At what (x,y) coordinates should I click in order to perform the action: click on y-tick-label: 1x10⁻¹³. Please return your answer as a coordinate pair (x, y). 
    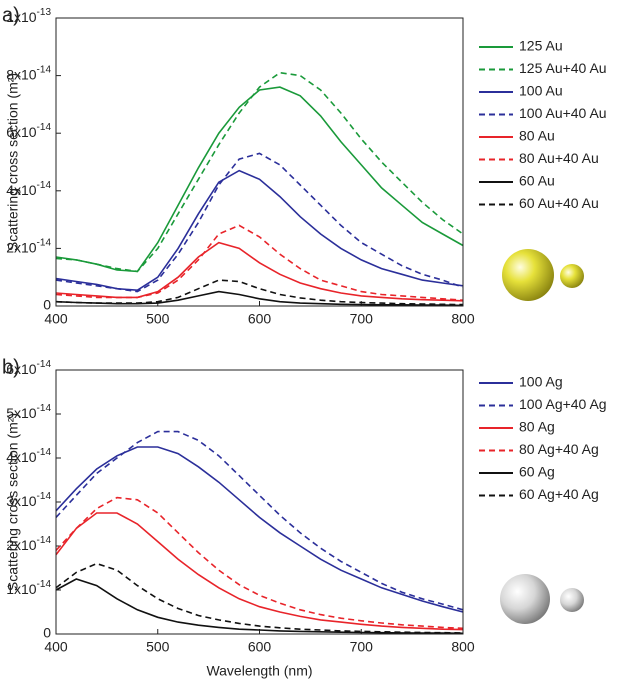
    Looking at the image, I should click on (28, 16).